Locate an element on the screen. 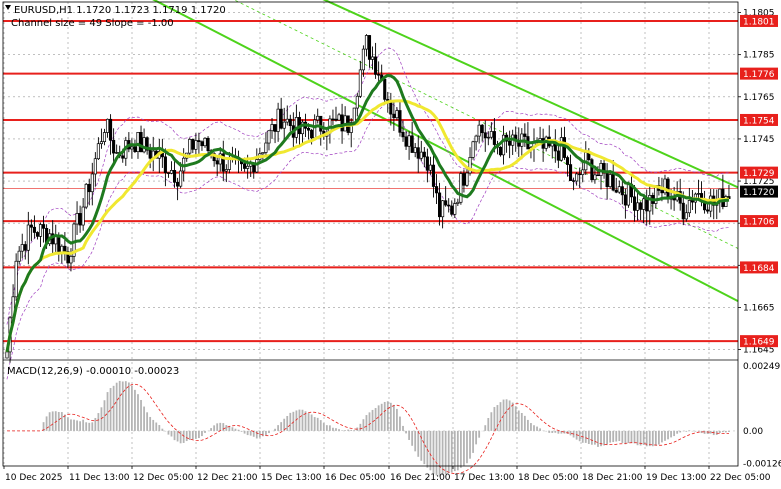 Image resolution: width=781 pixels, height=489 pixels. x-tick-label: 15 Dec 13:00 is located at coordinates (291, 478).